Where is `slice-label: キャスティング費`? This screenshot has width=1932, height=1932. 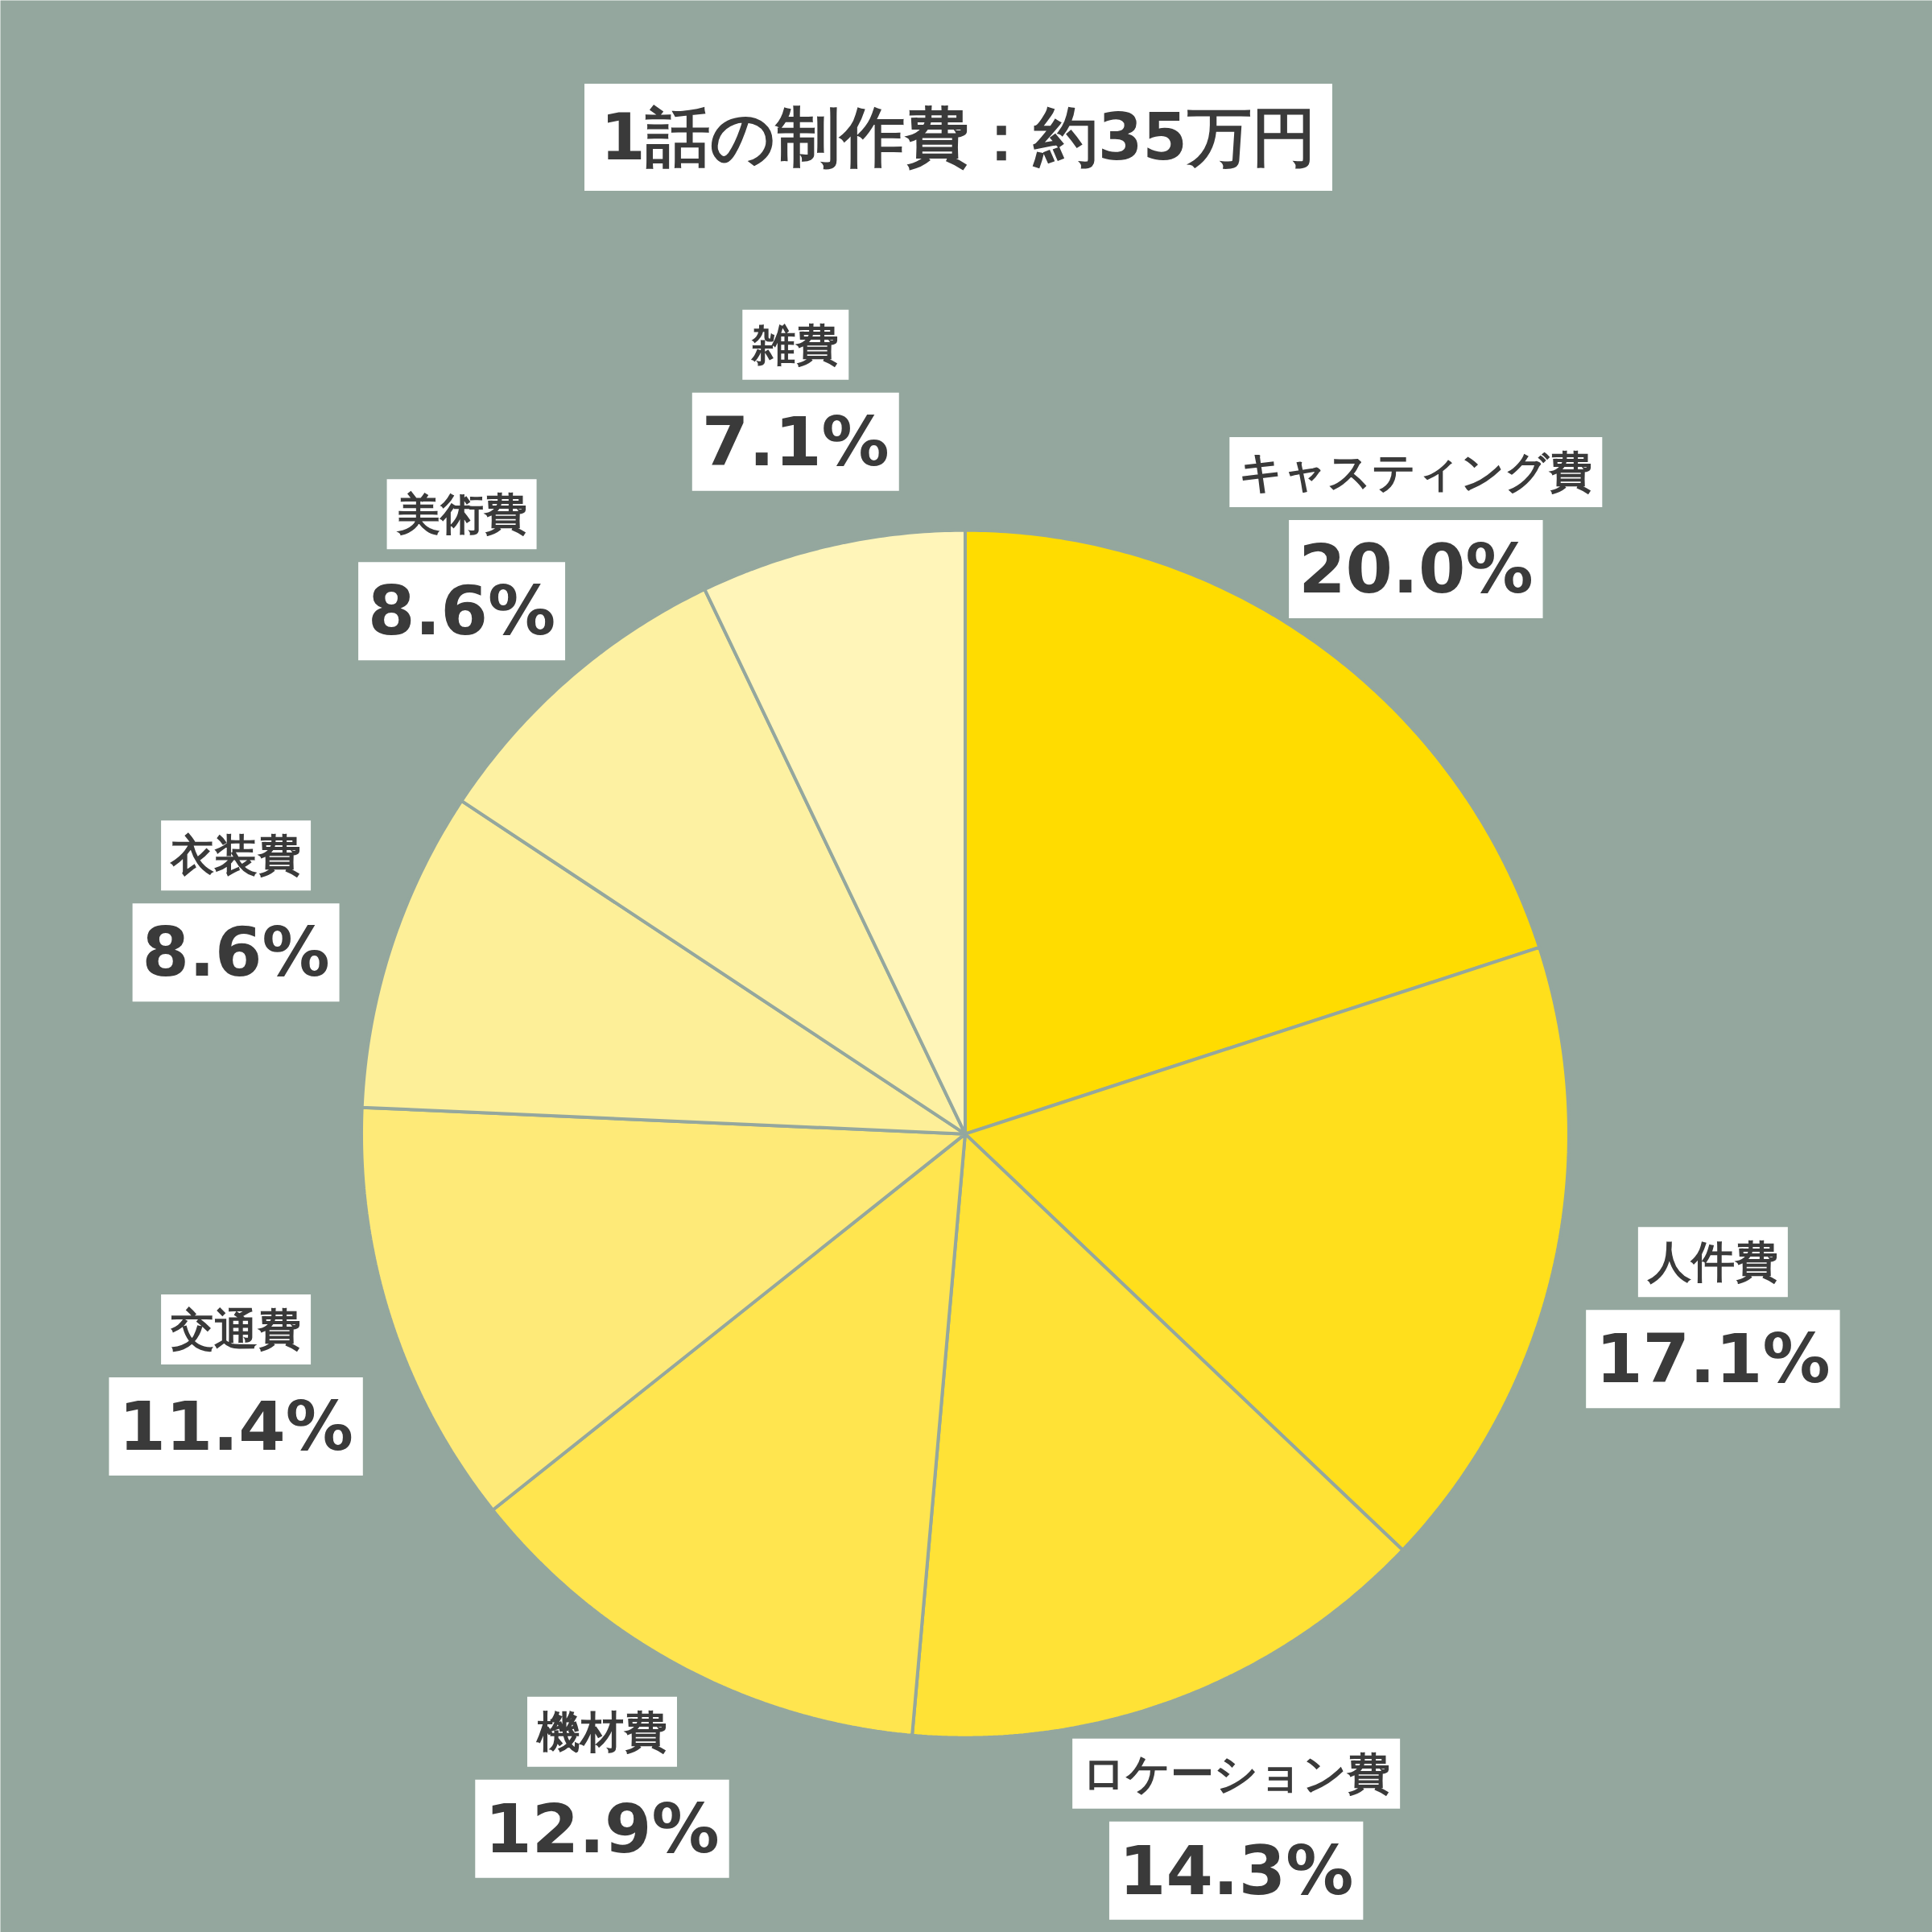
slice-label: キャスティング費 is located at coordinates (1416, 472).